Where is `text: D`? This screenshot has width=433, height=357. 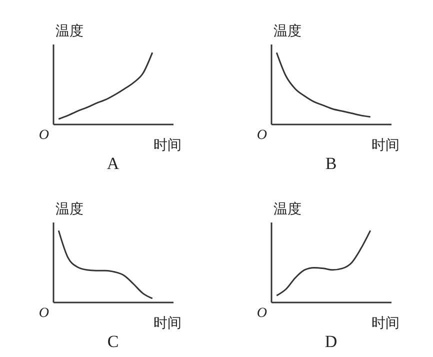
text: D is located at coordinates (331, 341).